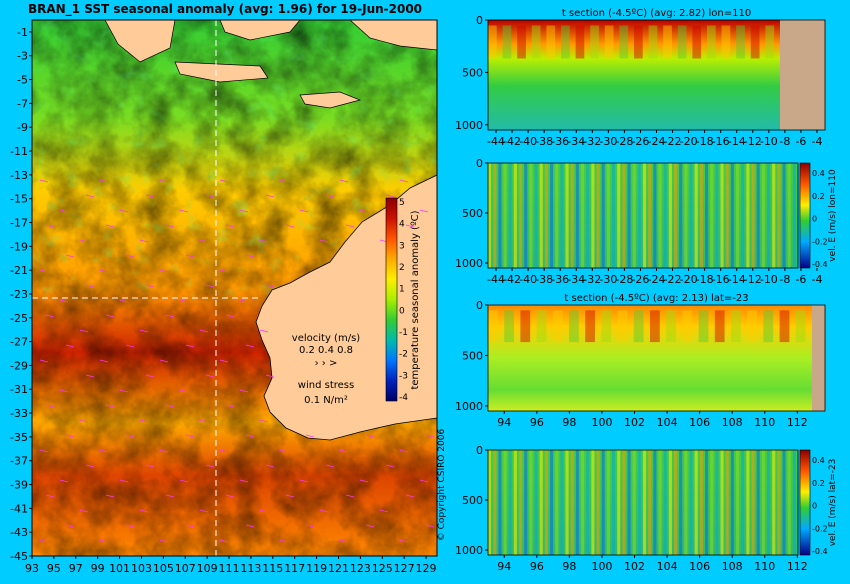 The image size is (850, 584). Describe the element at coordinates (22, 56) in the screenshot. I see `lat-tick-label: -3` at that location.